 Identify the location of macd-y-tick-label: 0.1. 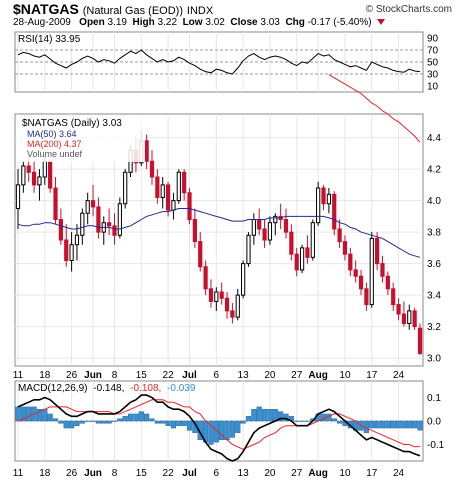
(434, 398).